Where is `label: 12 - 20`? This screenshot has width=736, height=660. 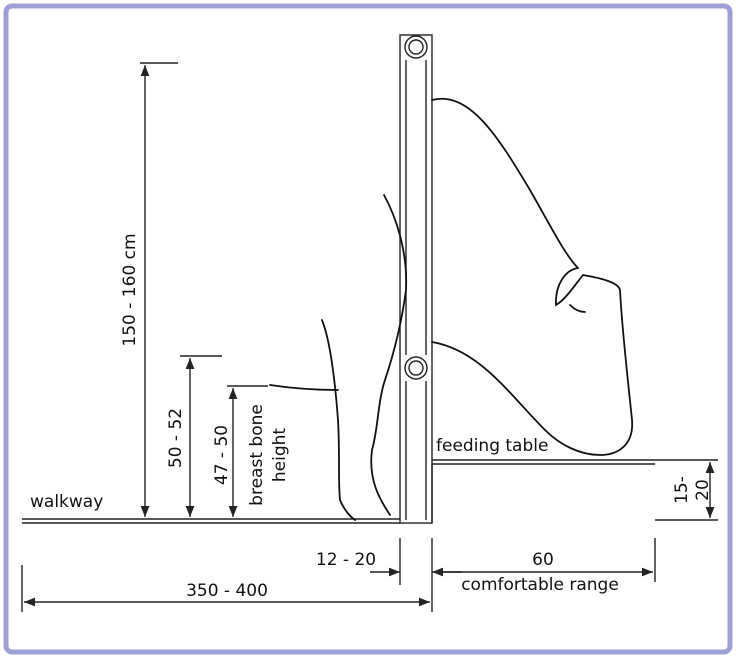 label: 12 - 20 is located at coordinates (346, 560).